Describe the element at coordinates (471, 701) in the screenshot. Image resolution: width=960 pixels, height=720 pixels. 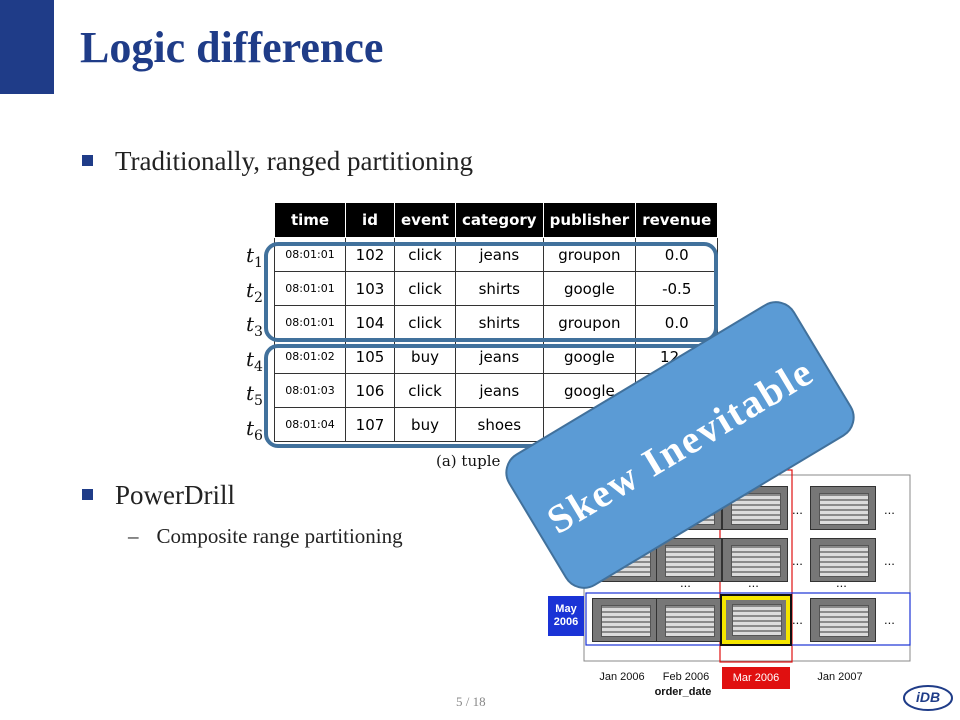
I see `page-number: 5 / 18` at that location.